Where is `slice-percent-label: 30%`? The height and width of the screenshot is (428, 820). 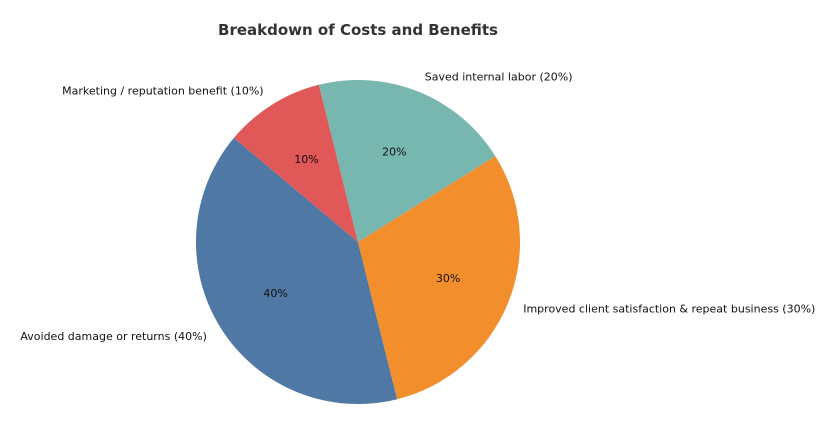 slice-percent-label: 30% is located at coordinates (448, 278).